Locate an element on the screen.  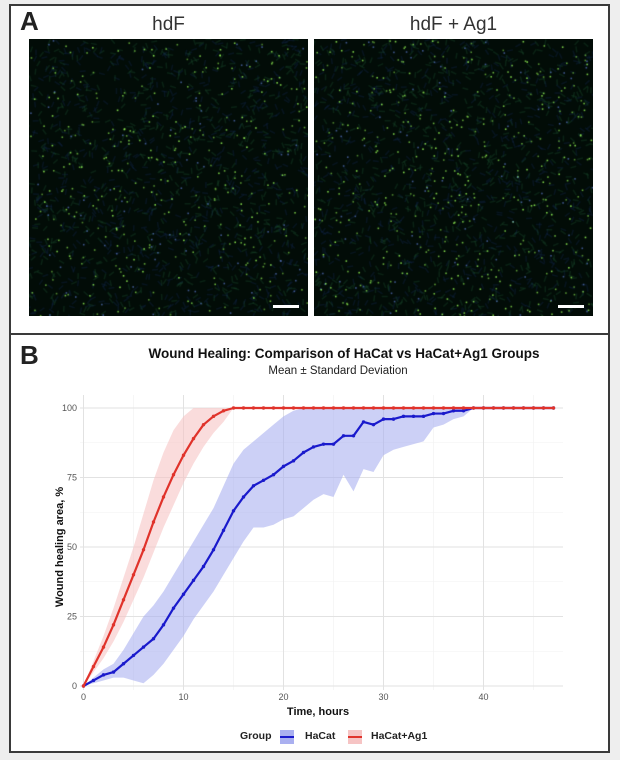
y-tick-label: 100 is located at coordinates (69, 408).